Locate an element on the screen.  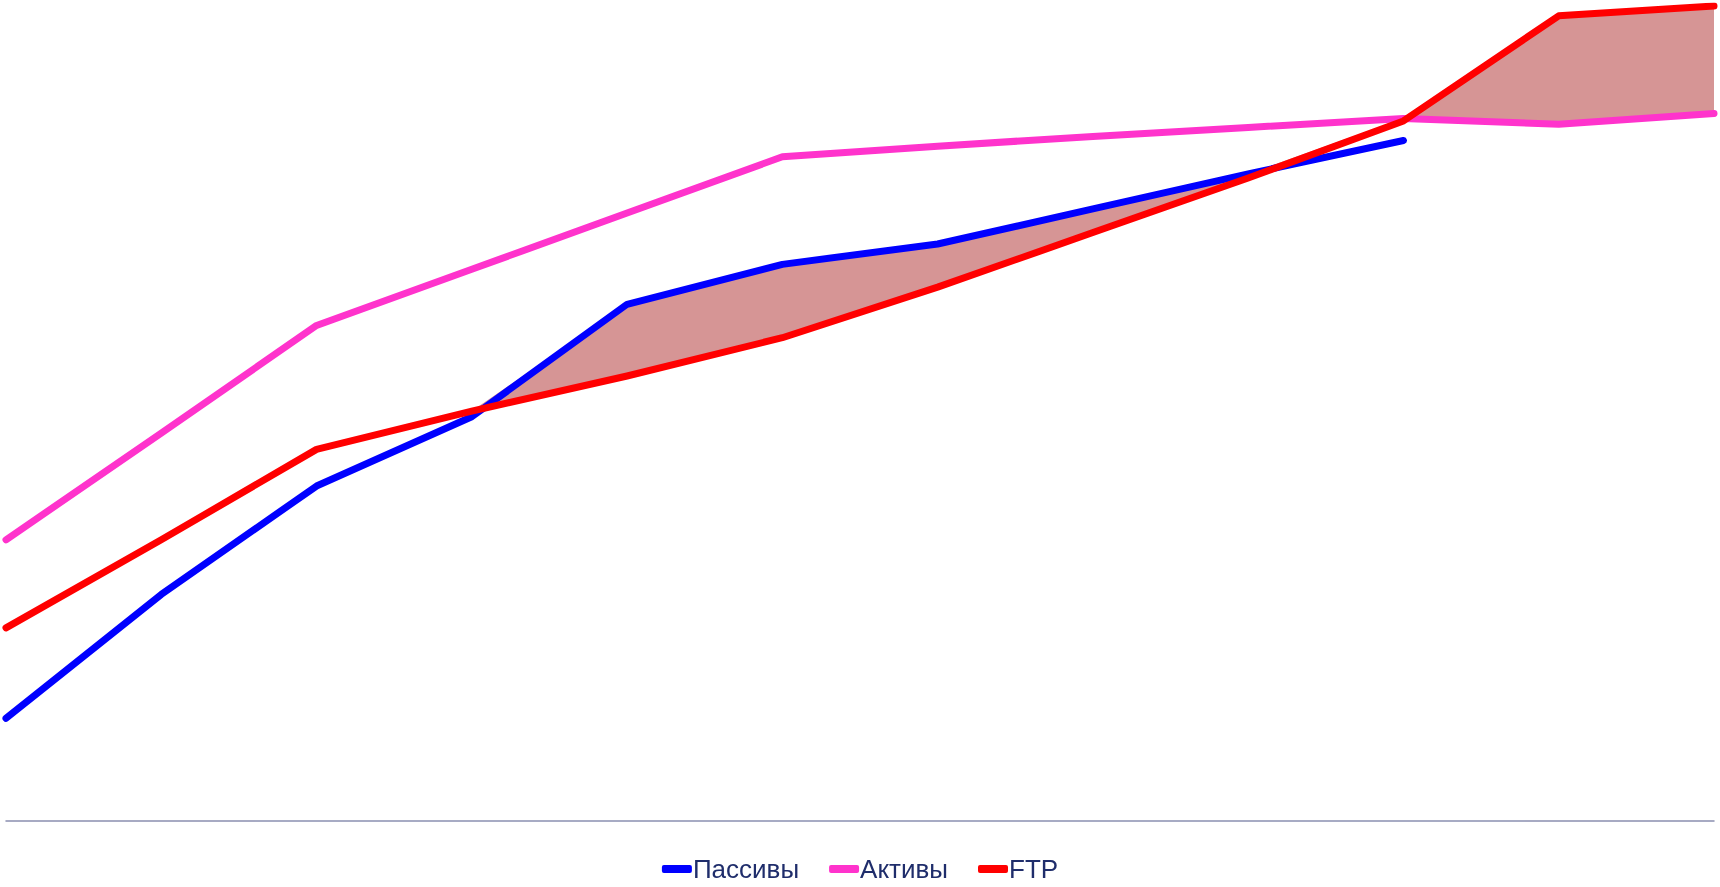
legend-label: FTP is located at coordinates (1034, 869).